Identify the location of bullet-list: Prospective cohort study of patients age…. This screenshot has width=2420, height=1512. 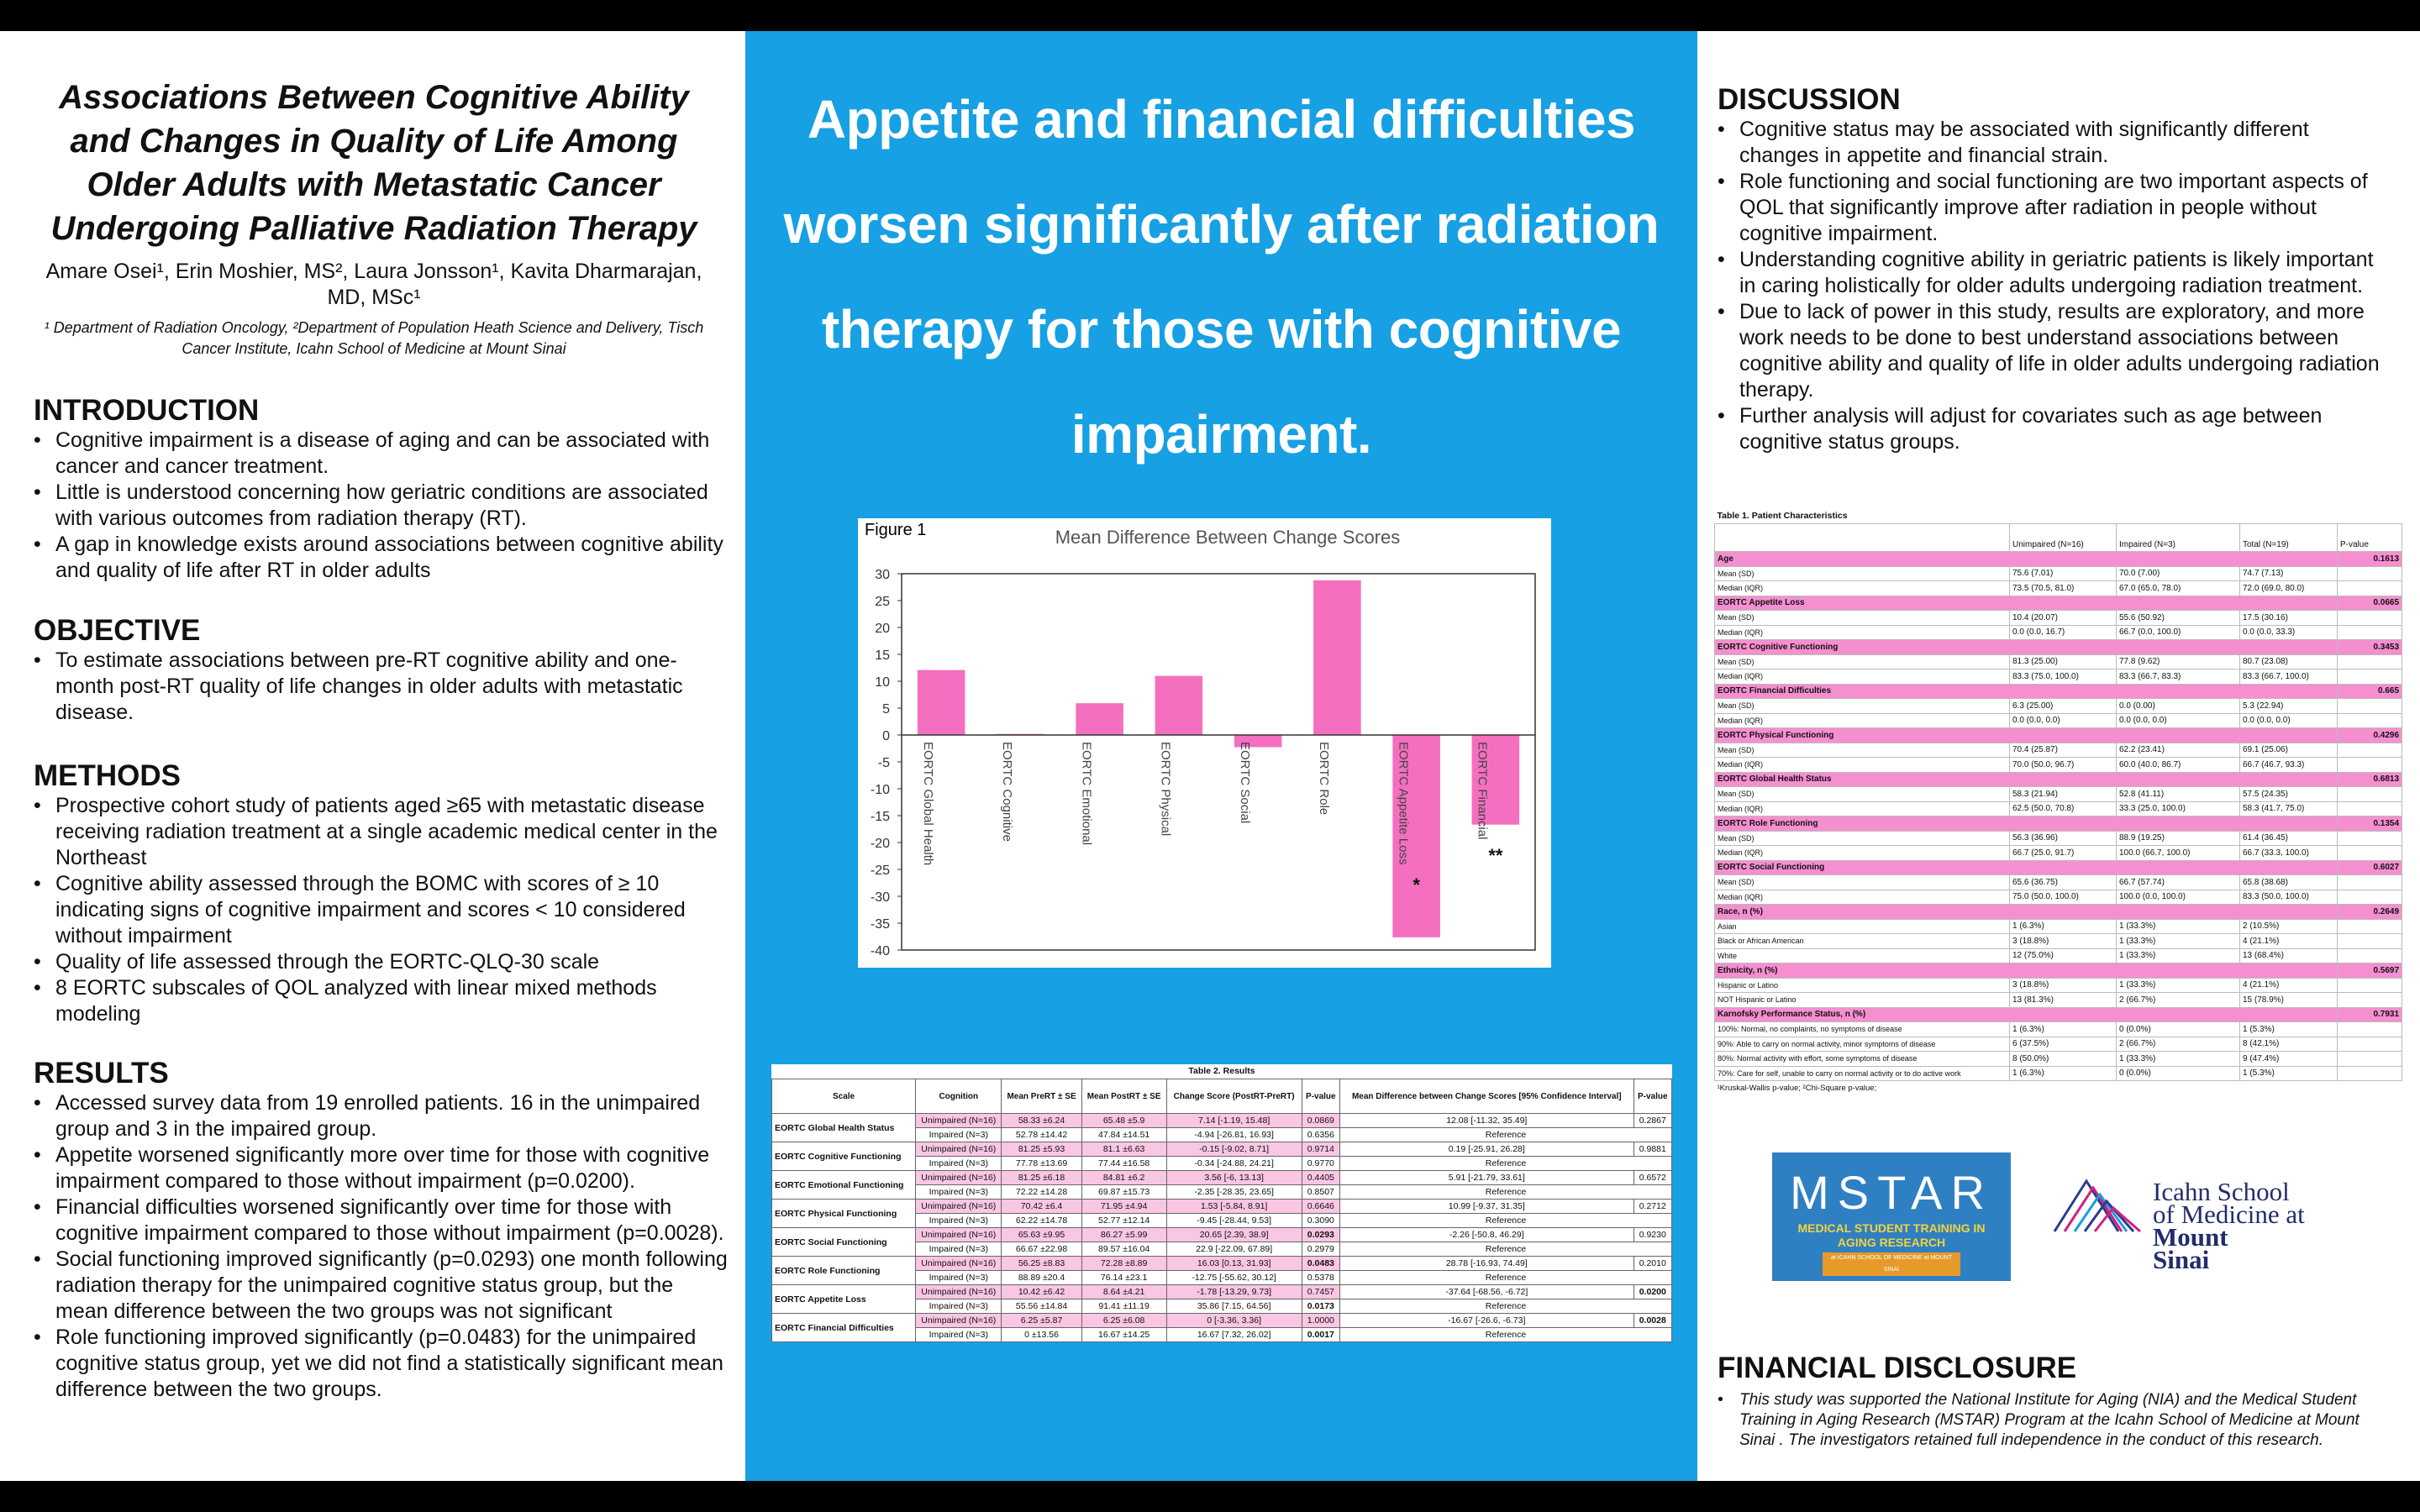
(386, 910).